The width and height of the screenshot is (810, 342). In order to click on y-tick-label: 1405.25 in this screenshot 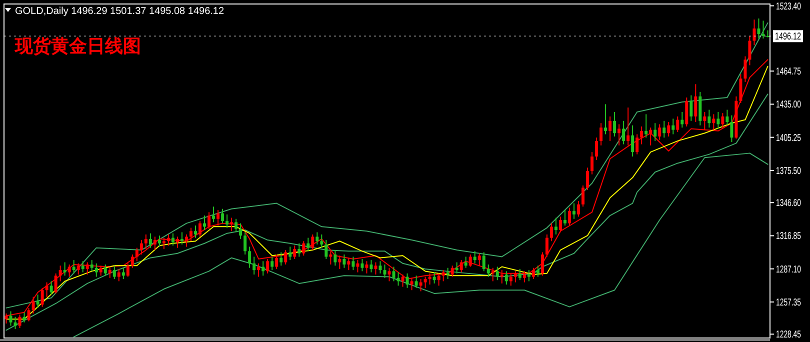, I will do `click(793, 138)`.